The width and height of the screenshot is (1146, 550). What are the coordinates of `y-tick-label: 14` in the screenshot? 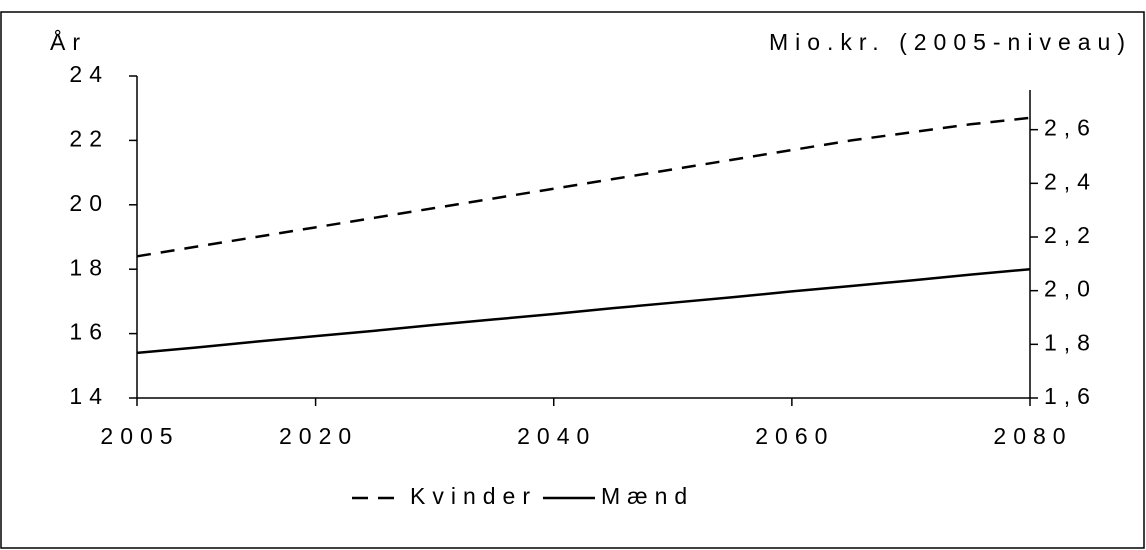 It's located at (89, 396).